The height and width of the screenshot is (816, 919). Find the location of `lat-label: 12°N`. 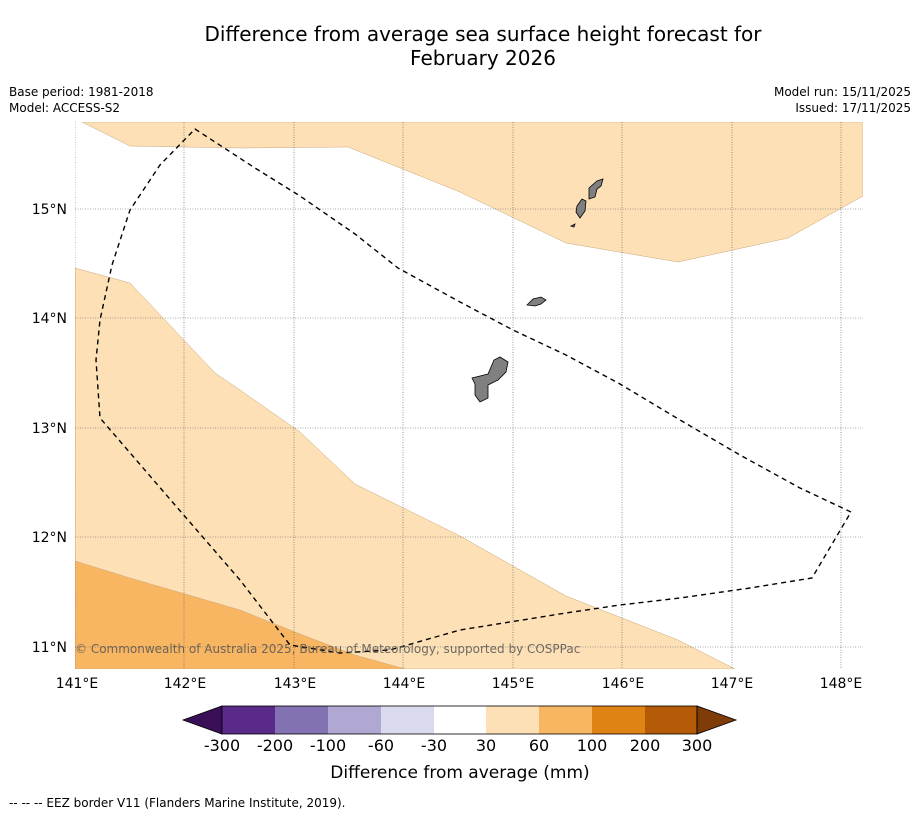

lat-label: 12°N is located at coordinates (49, 538).